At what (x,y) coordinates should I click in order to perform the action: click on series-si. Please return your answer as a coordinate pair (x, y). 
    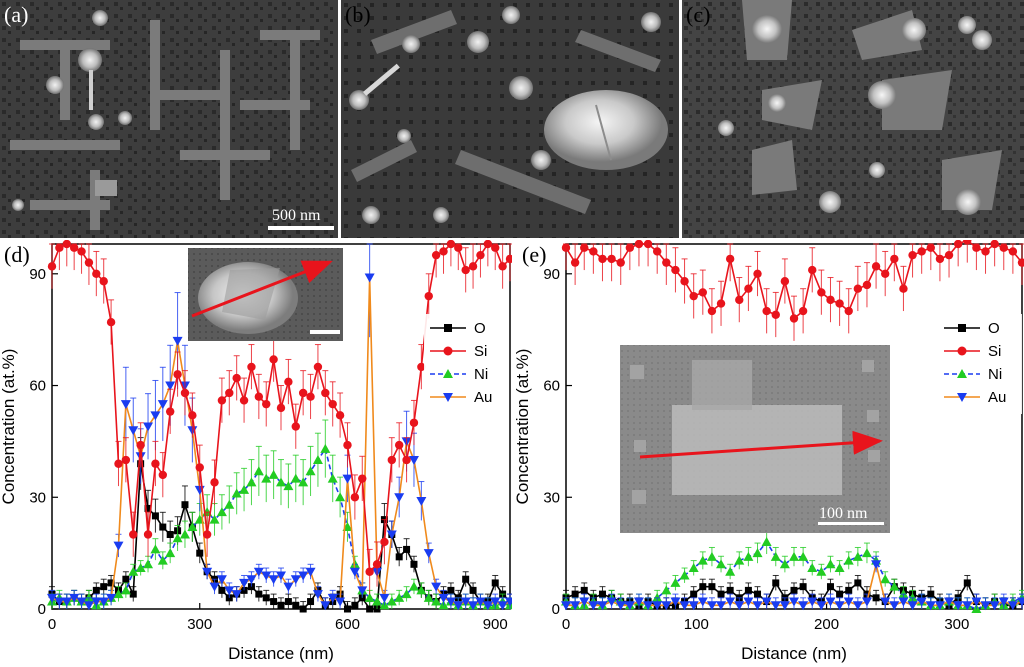
    Looking at the image, I should click on (792, 290).